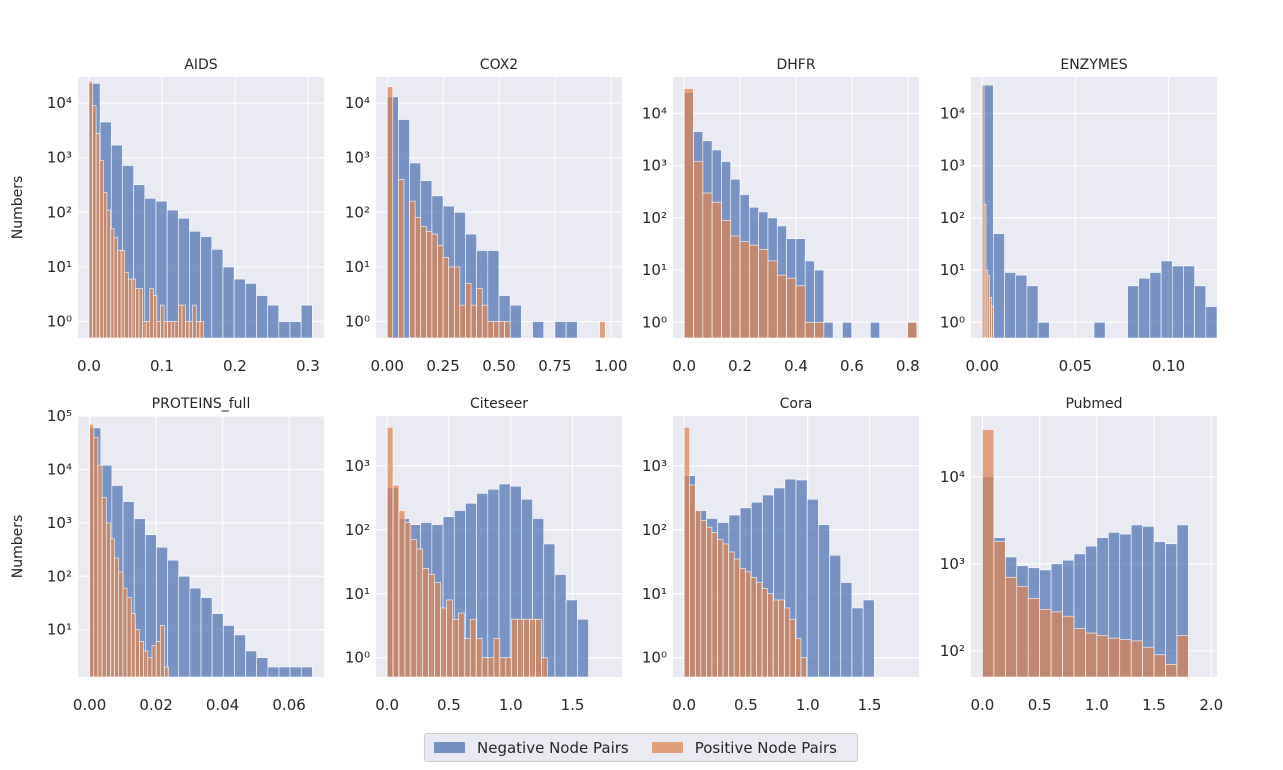  What do you see at coordinates (288, 705) in the screenshot?
I see `x-tick-label: 0.06` at bounding box center [288, 705].